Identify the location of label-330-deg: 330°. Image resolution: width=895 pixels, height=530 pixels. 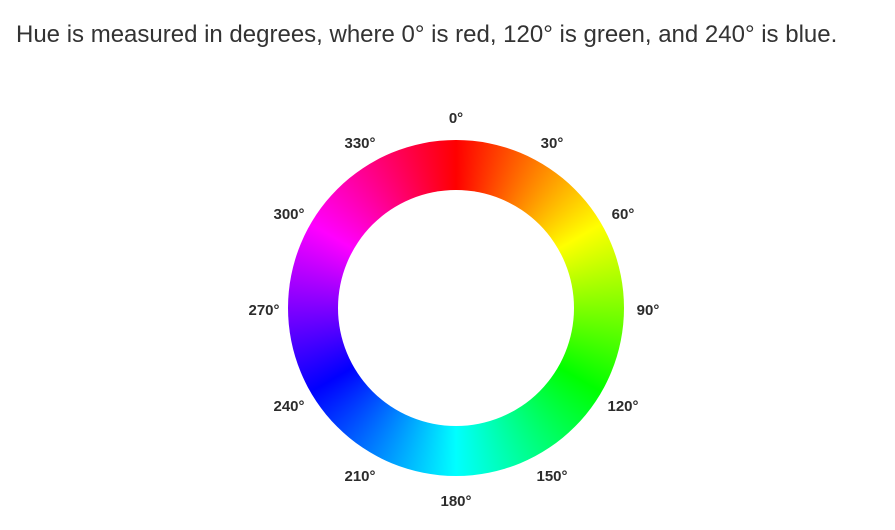
(360, 143).